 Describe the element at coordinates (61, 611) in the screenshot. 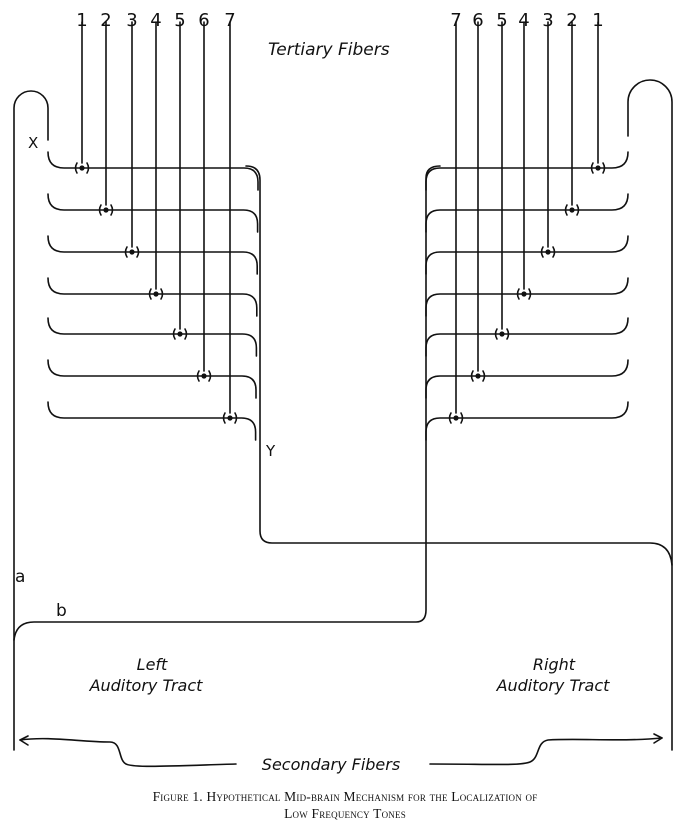

I see `b-label: b` at that location.